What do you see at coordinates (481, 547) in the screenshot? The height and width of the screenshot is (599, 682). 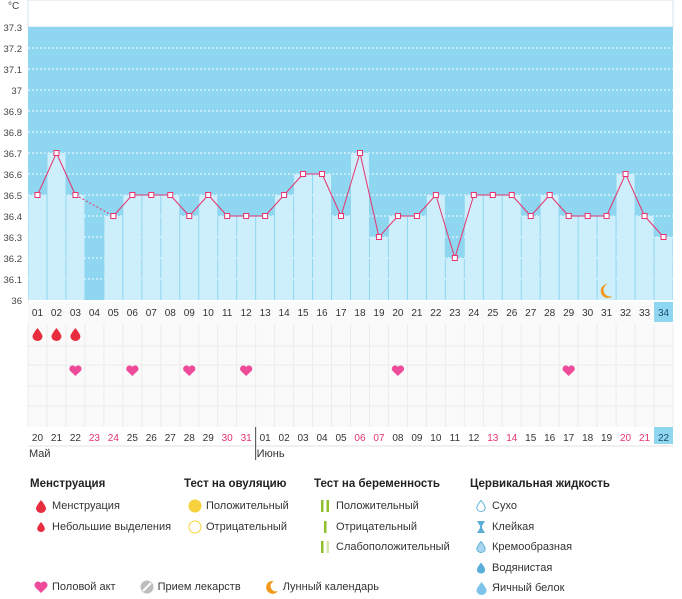 I see `creamy-drop-icon` at bounding box center [481, 547].